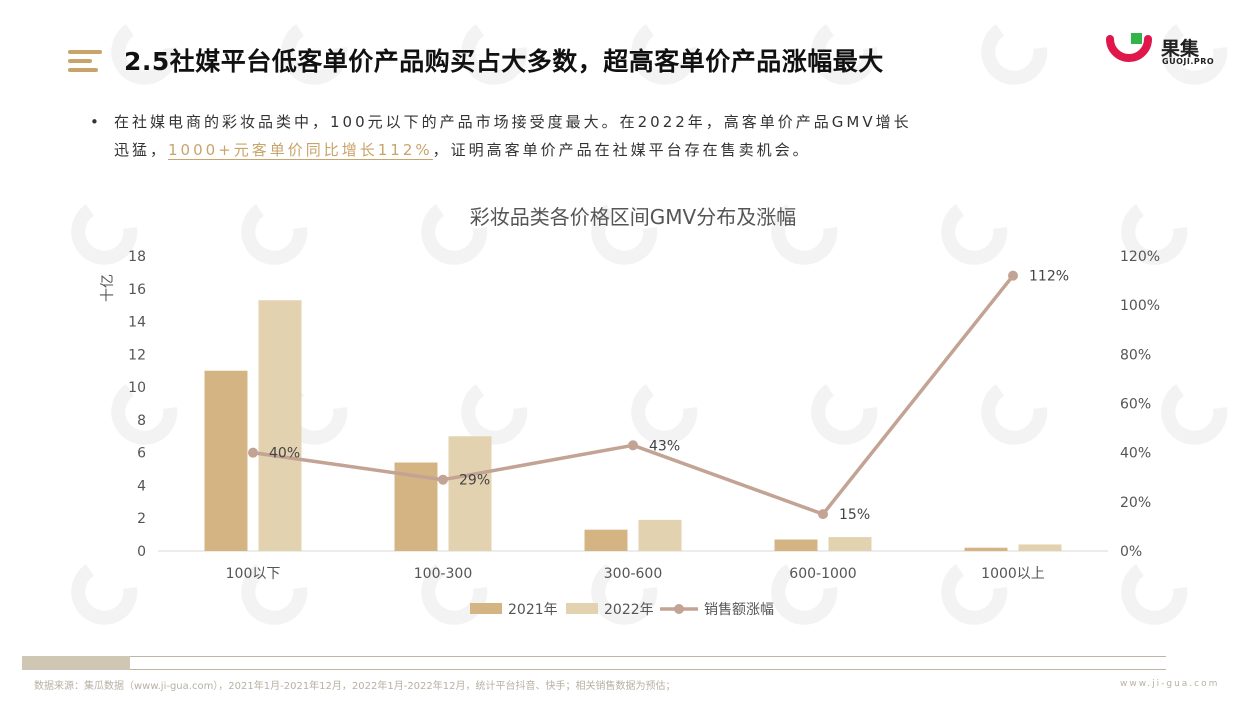 Image resolution: width=1249 pixels, height=703 pixels. What do you see at coordinates (141, 486) in the screenshot?
I see `y-tick-label: 4` at bounding box center [141, 486].